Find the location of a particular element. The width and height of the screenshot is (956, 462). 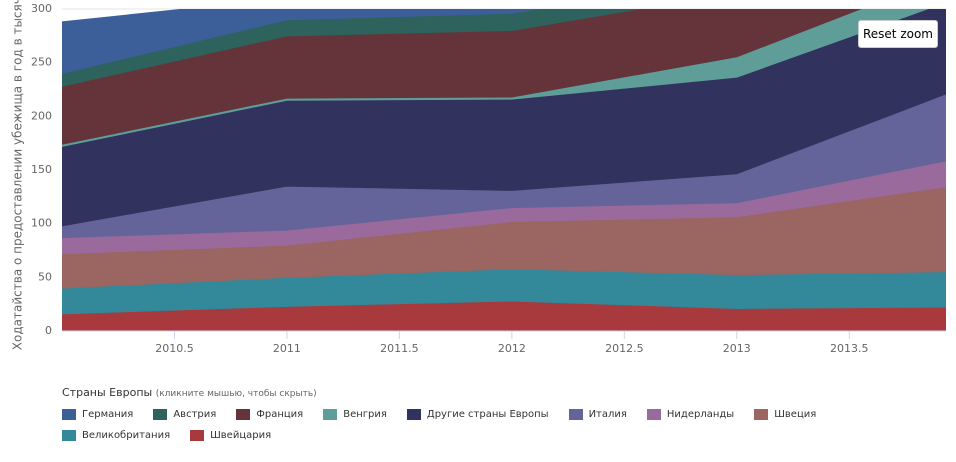

legend-item: Великобритания is located at coordinates (116, 435).